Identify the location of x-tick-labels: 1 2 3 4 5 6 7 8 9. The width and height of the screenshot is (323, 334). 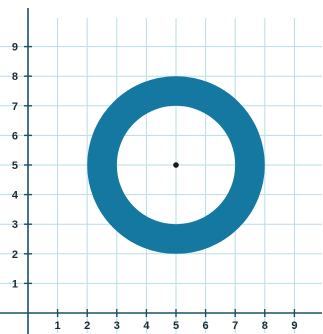
(176, 326).